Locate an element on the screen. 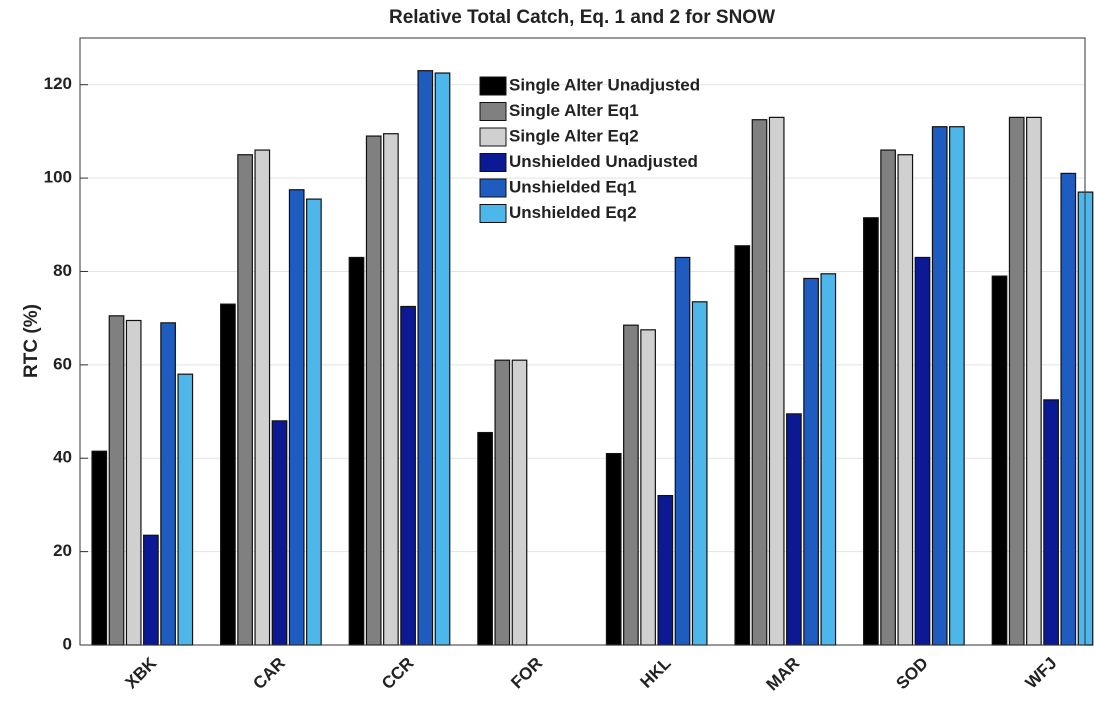 This screenshot has height=705, width=1095. x-tick-label: MAR is located at coordinates (782, 674).